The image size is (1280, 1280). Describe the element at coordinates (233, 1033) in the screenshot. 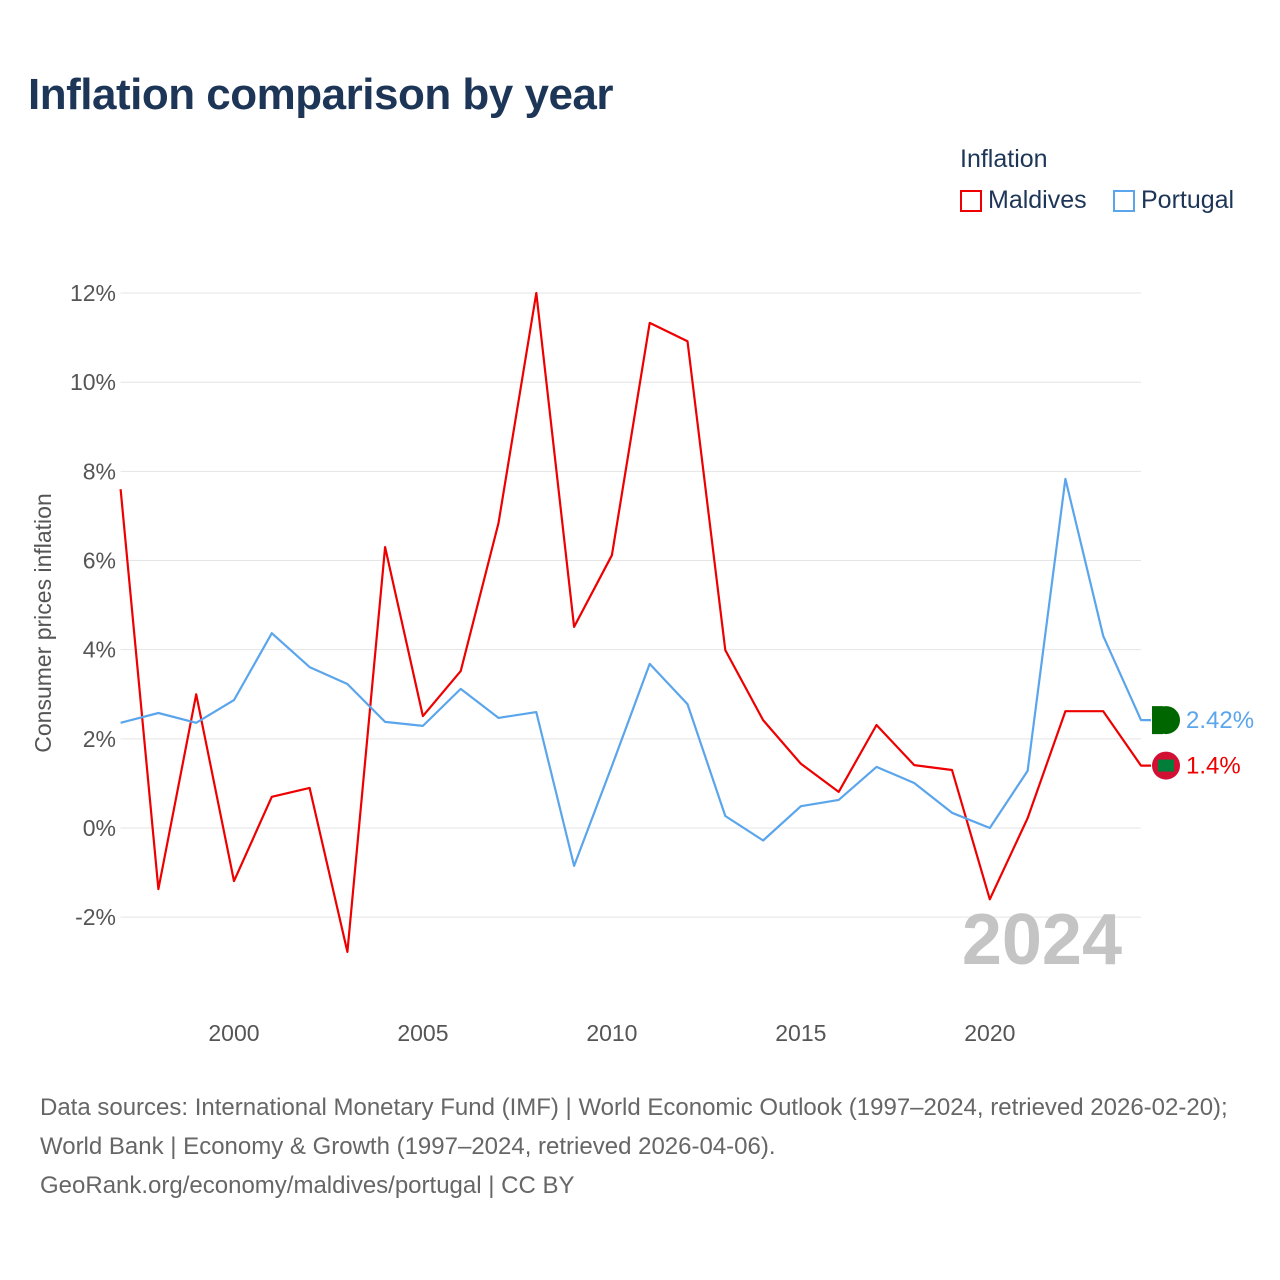

I see `x-tick-label: 2000` at that location.